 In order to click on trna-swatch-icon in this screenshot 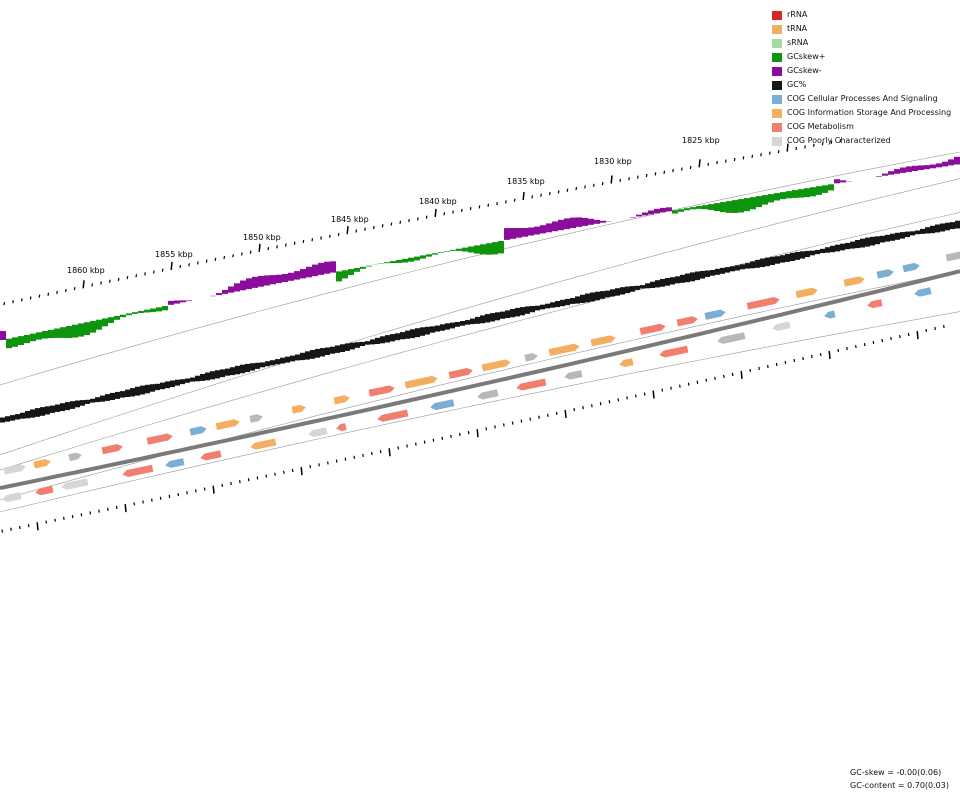, I will do `click(777, 29)`.